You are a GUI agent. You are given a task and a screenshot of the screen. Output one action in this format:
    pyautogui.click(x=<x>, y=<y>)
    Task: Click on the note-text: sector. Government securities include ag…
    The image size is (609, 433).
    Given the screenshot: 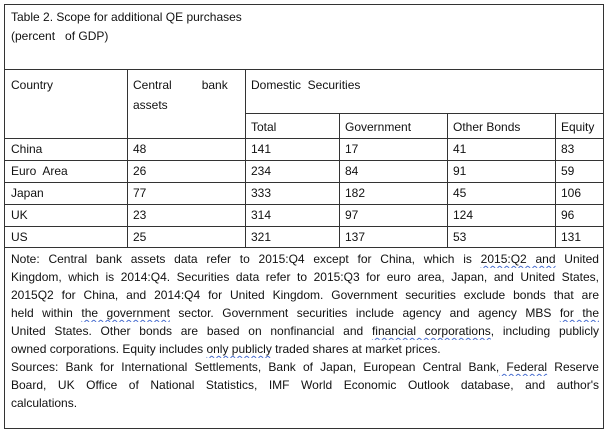 What is the action you would take?
    pyautogui.click(x=364, y=313)
    